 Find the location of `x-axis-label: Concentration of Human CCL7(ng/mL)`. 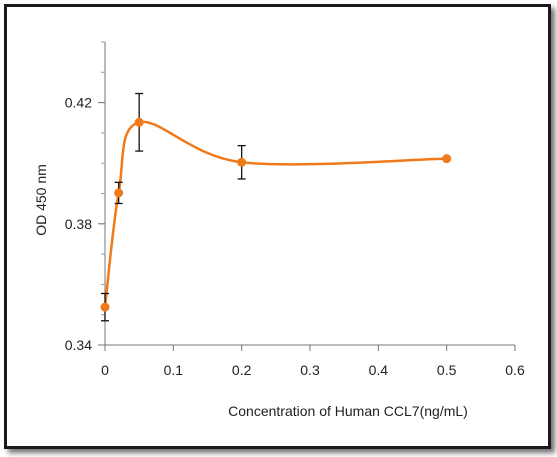

x-axis-label: Concentration of Human CCL7(ng/mL) is located at coordinates (348, 411).